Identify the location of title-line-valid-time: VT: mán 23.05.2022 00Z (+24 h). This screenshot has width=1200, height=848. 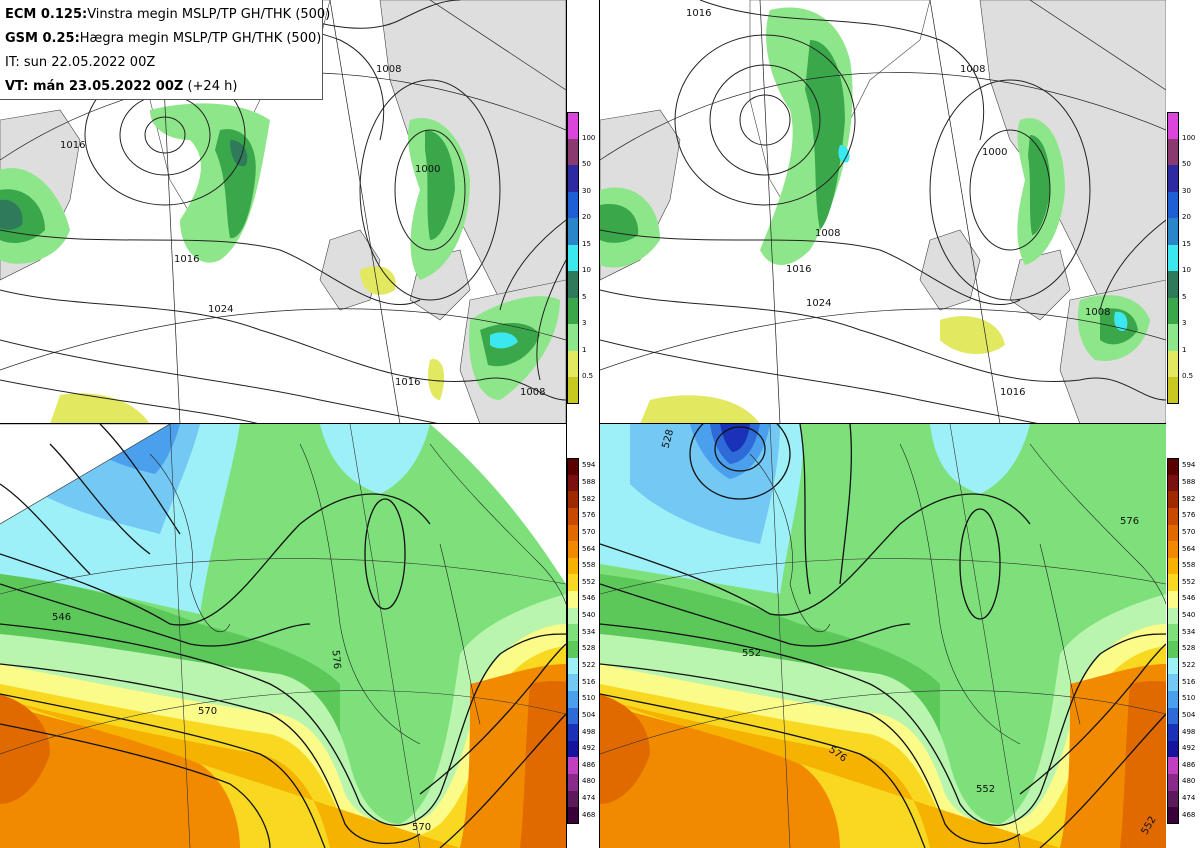
(161, 87).